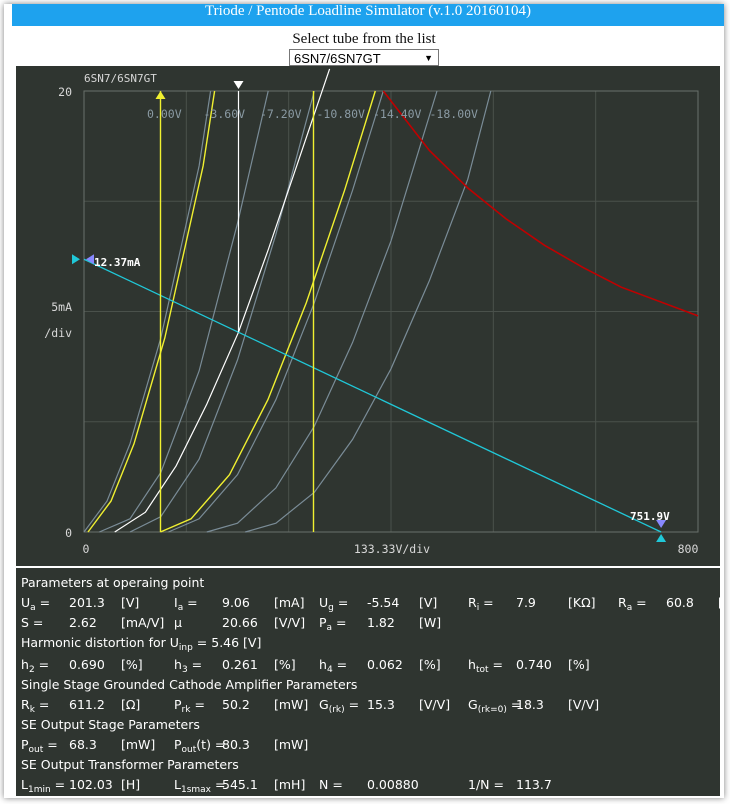 The image size is (730, 804). What do you see at coordinates (333, 666) in the screenshot?
I see `param-name: h4 =` at bounding box center [333, 666].